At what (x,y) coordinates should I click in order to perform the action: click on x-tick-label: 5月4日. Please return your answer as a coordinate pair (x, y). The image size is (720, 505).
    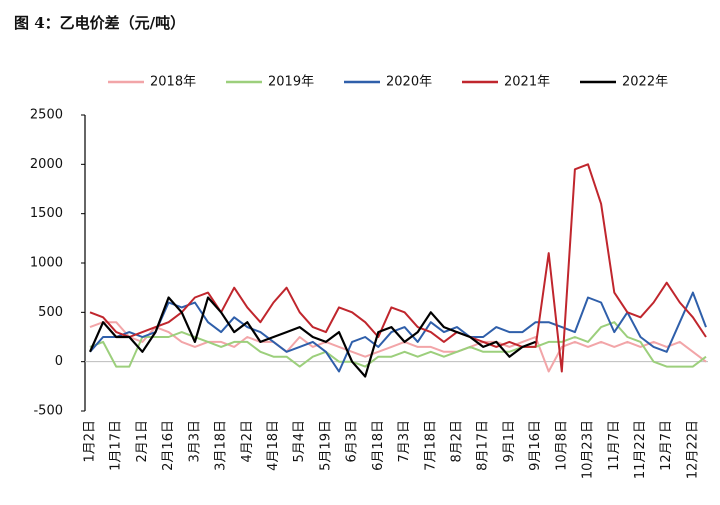
    Looking at the image, I should click on (299, 441).